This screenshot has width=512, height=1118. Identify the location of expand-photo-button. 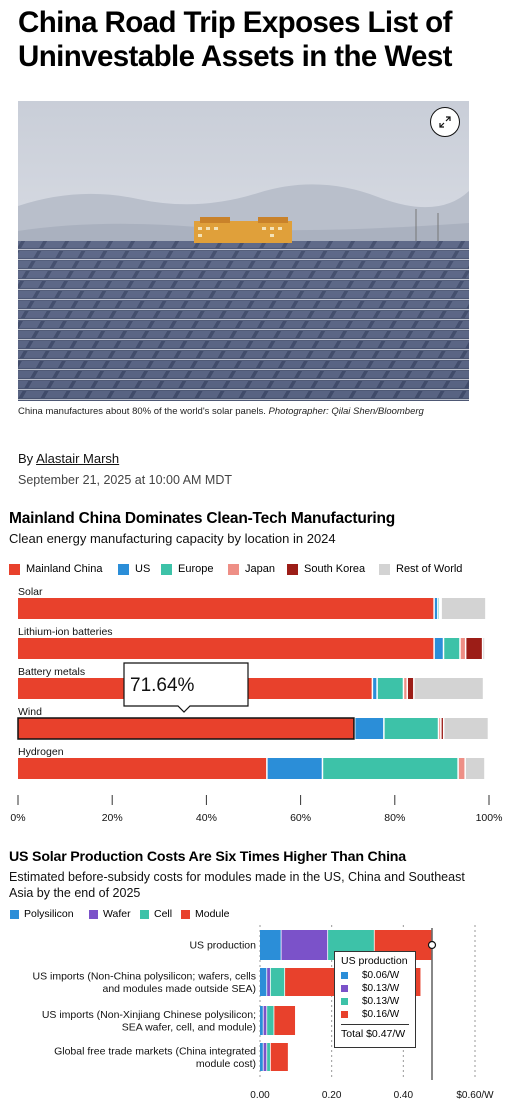
(445, 122).